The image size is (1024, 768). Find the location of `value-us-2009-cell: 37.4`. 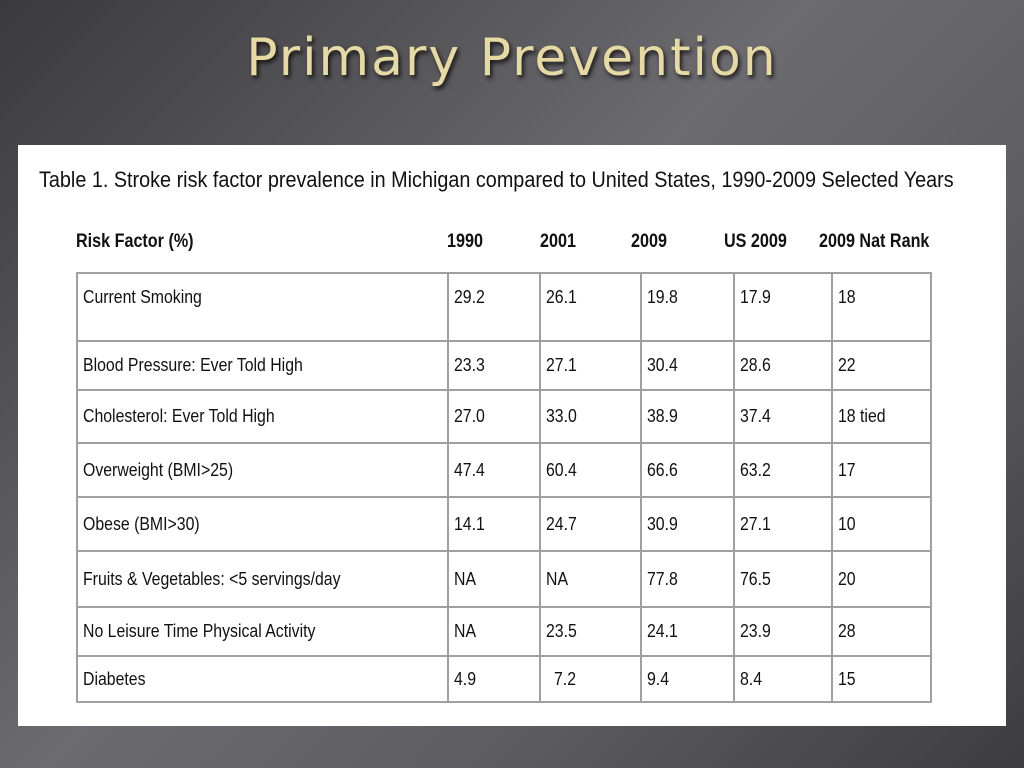

value-us-2009-cell: 37.4 is located at coordinates (783, 416).